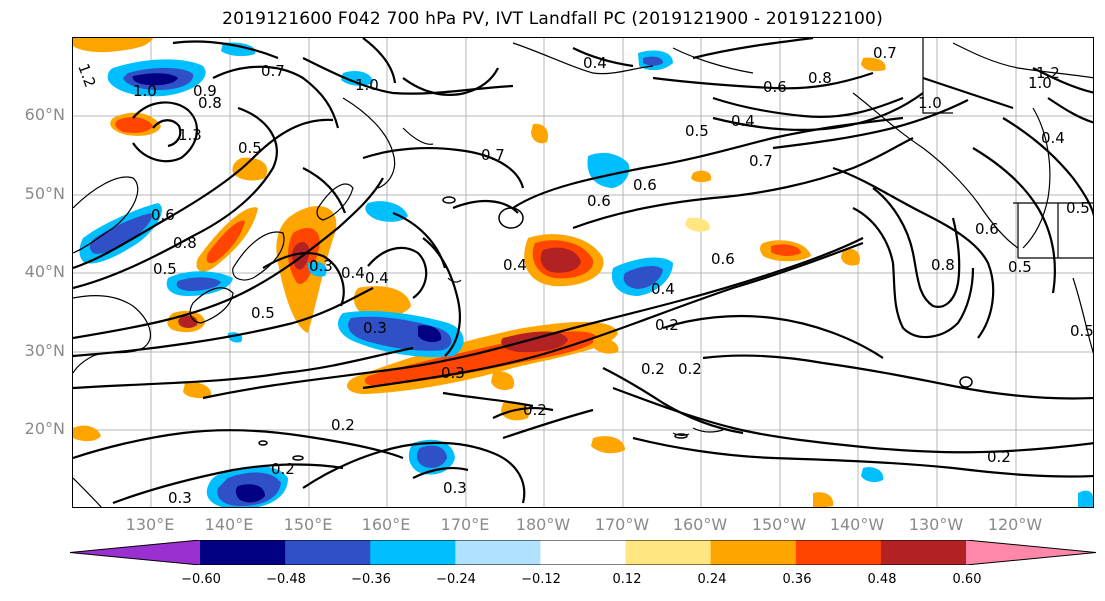 The image size is (1105, 601). I want to click on colorbar, so click(583, 552).